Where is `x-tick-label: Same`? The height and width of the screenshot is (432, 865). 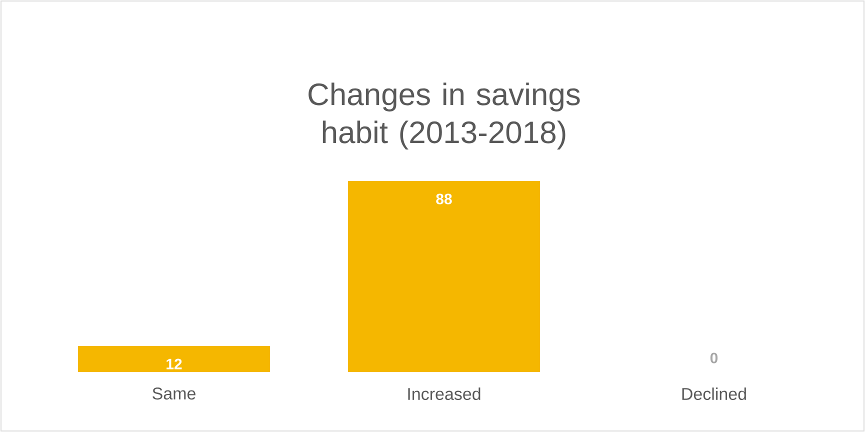 x-tick-label: Same is located at coordinates (174, 394).